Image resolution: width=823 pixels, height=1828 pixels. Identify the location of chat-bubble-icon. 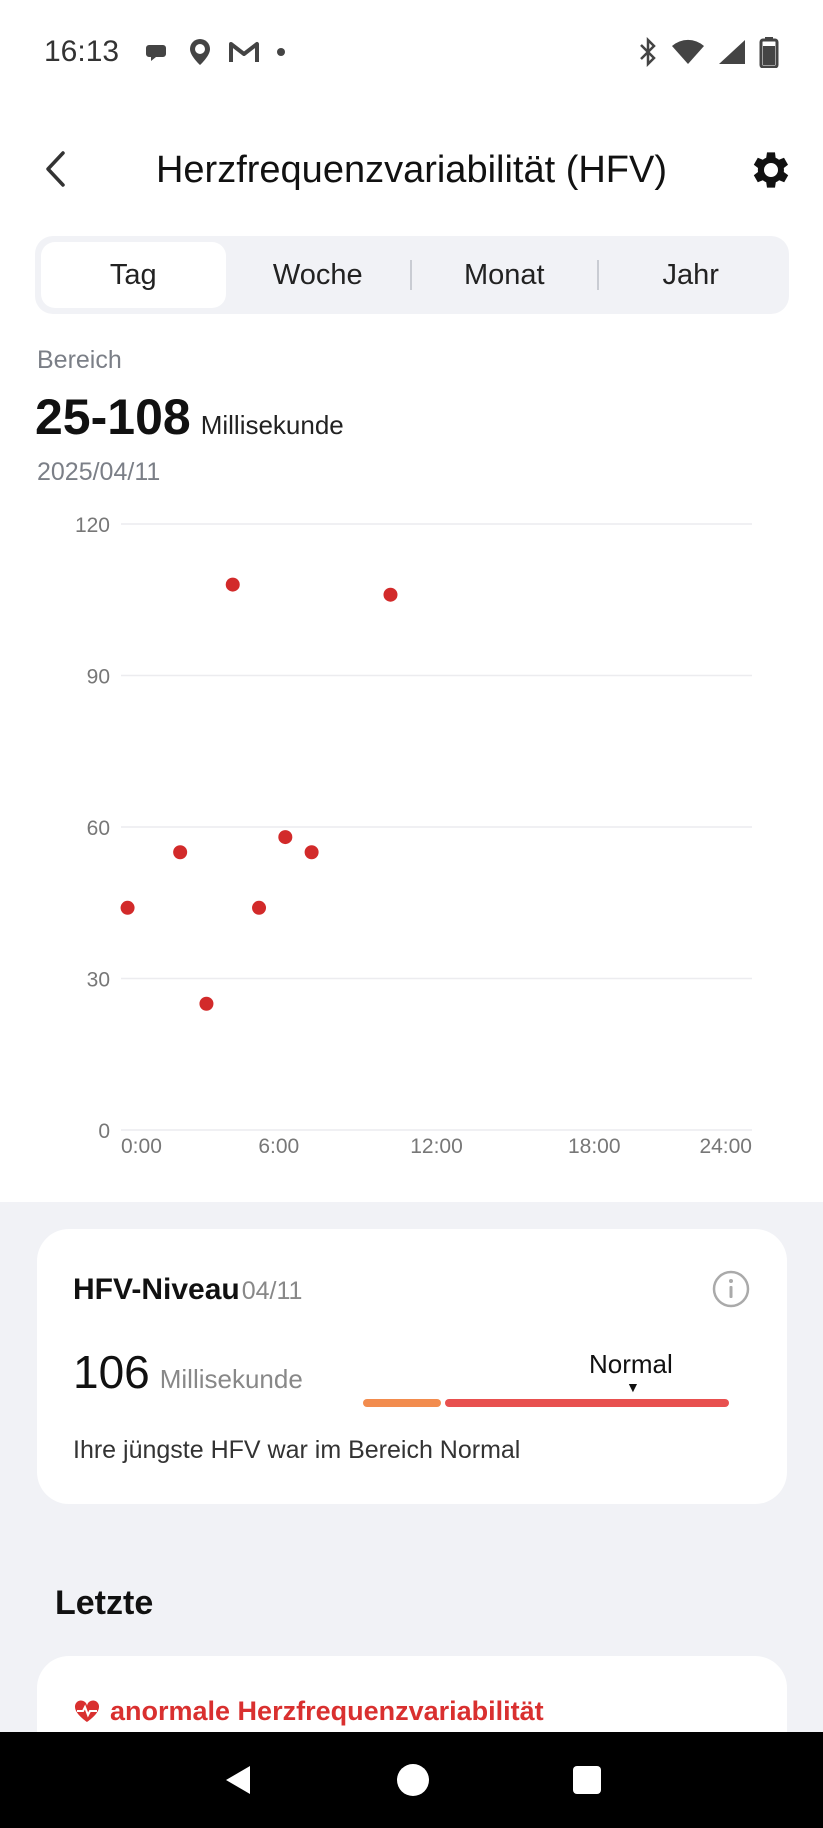
(156, 53).